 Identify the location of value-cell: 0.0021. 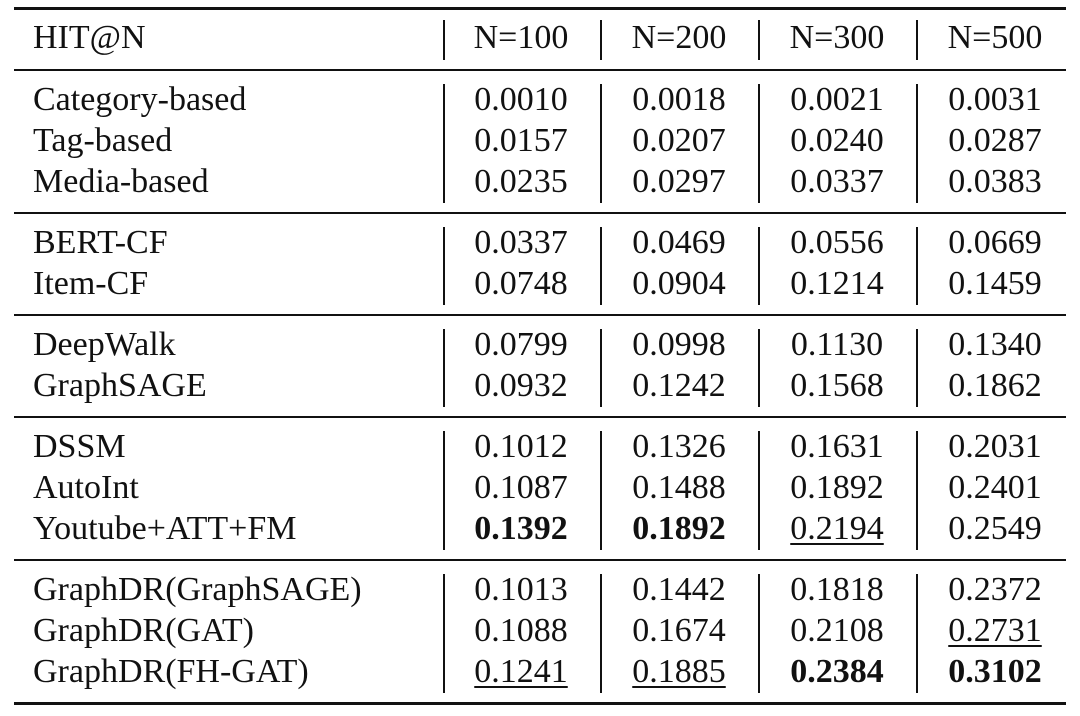
(837, 99).